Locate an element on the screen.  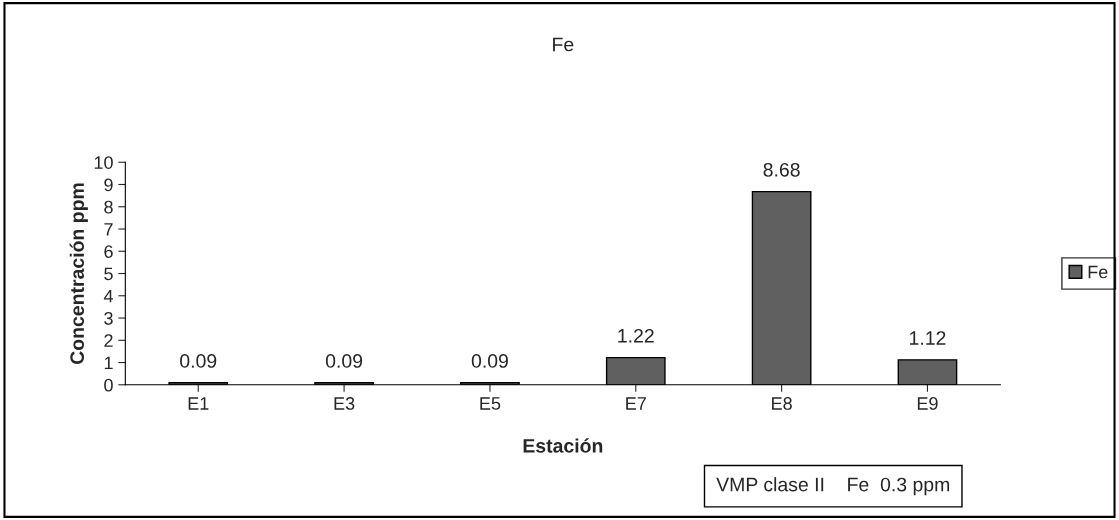
x-tick-label: E9 is located at coordinates (927, 403).